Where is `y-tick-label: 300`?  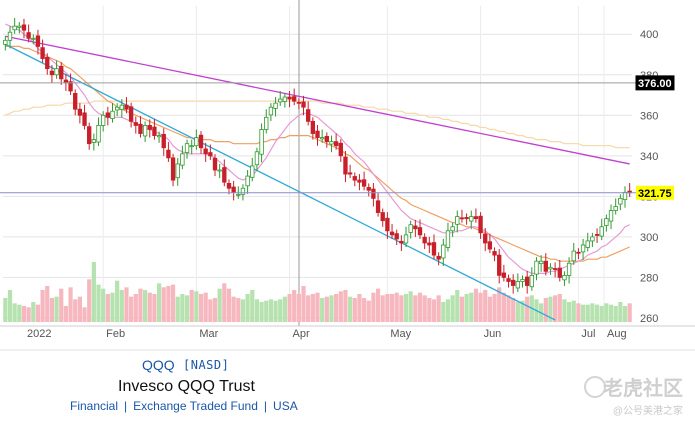
y-tick-label: 300 is located at coordinates (649, 238).